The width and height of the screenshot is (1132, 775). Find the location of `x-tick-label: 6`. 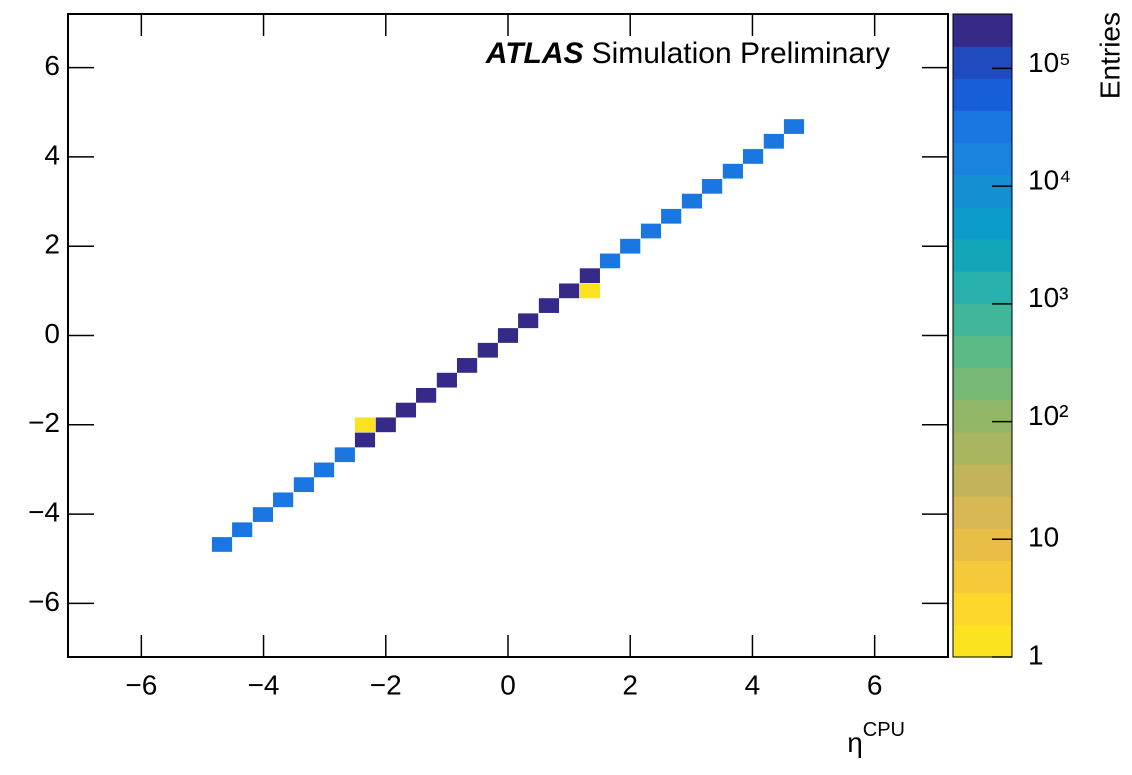

x-tick-label: 6 is located at coordinates (875, 684).